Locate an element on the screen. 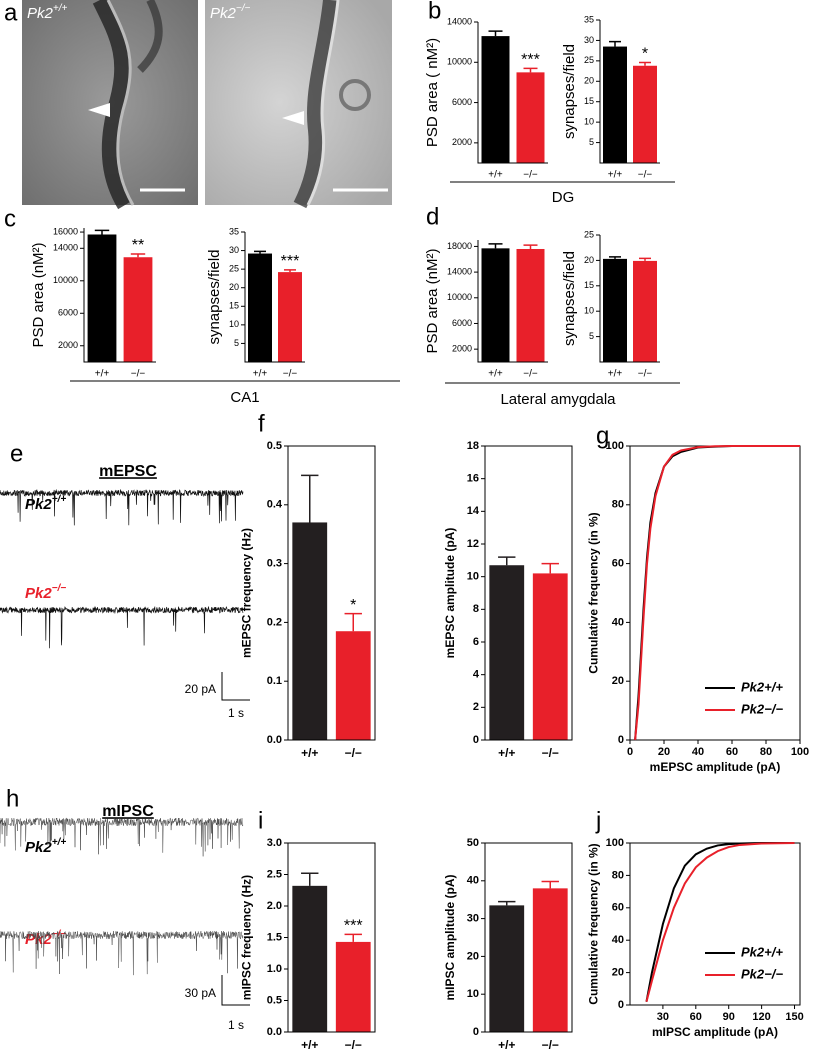  y-tick-label: 4 is located at coordinates (476, 675).